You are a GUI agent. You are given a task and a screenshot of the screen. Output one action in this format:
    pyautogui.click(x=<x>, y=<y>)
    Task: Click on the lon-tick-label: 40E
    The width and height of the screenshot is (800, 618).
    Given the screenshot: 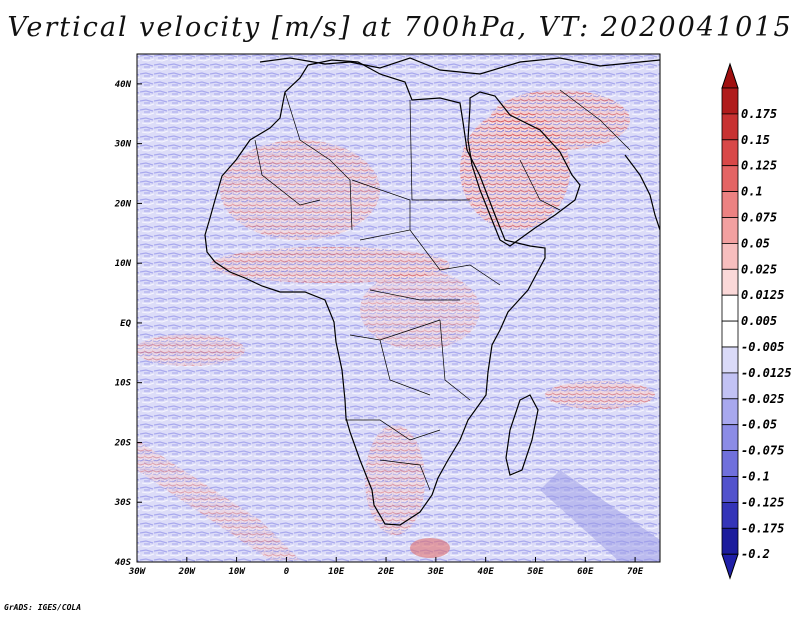 What is the action you would take?
    pyautogui.click(x=486, y=572)
    